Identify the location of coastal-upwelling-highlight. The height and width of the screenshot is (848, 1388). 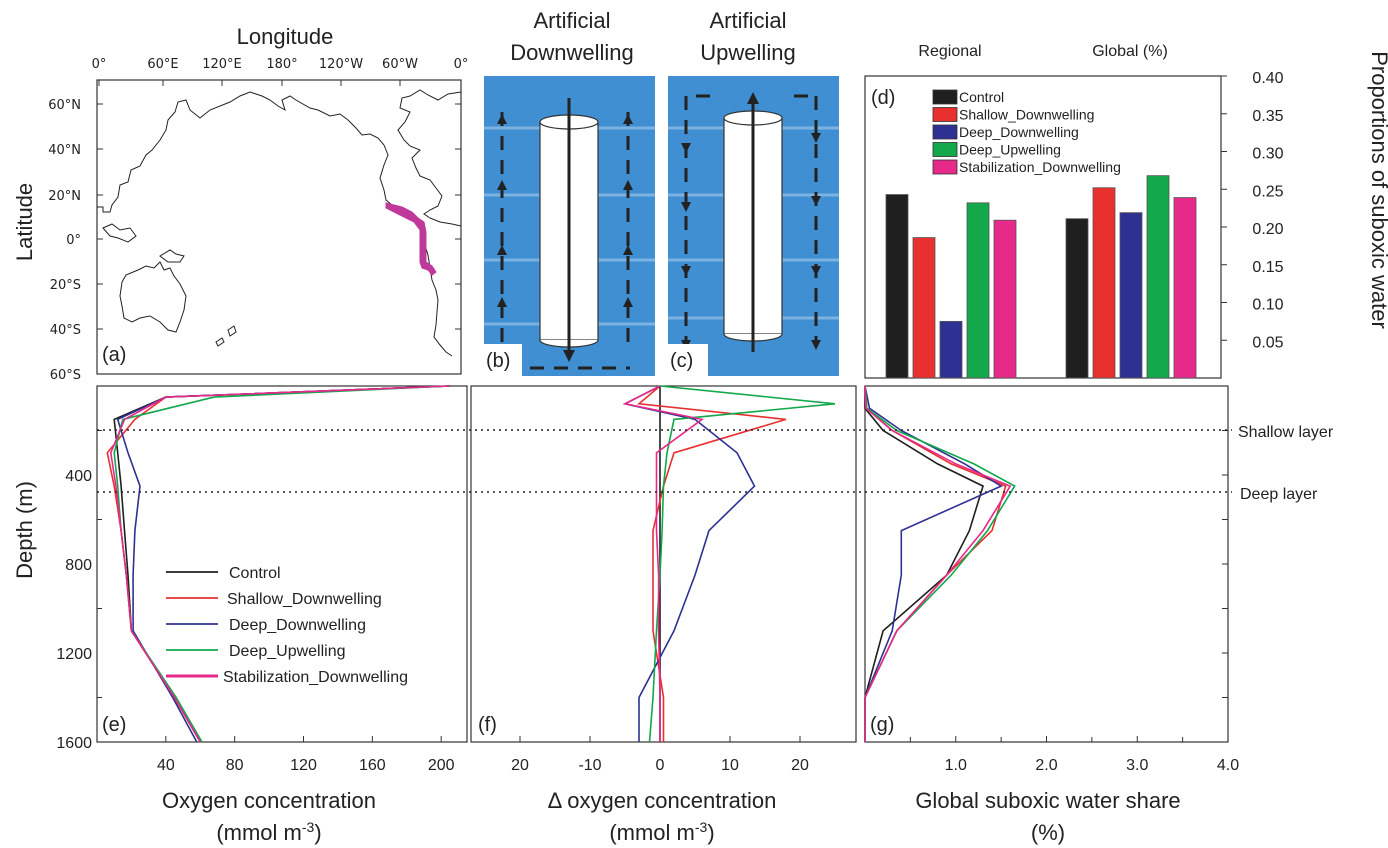
(411, 239).